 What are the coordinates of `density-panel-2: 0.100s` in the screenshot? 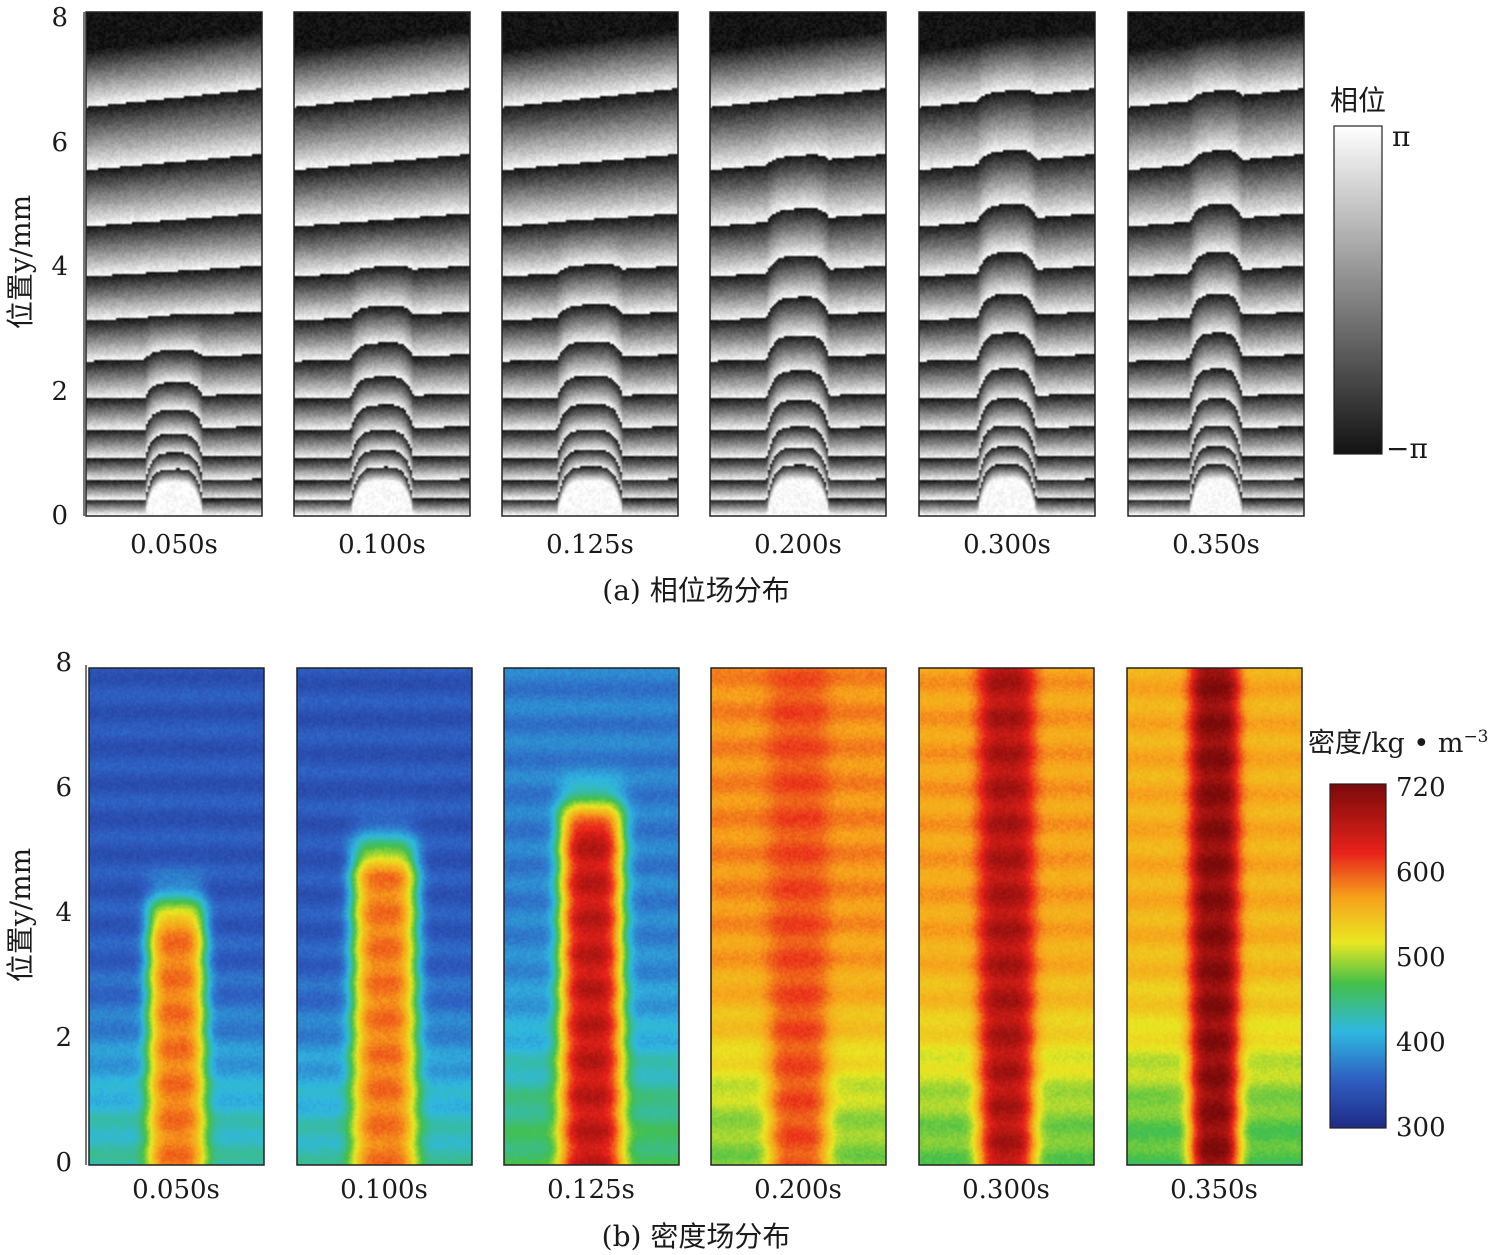 It's located at (384, 936).